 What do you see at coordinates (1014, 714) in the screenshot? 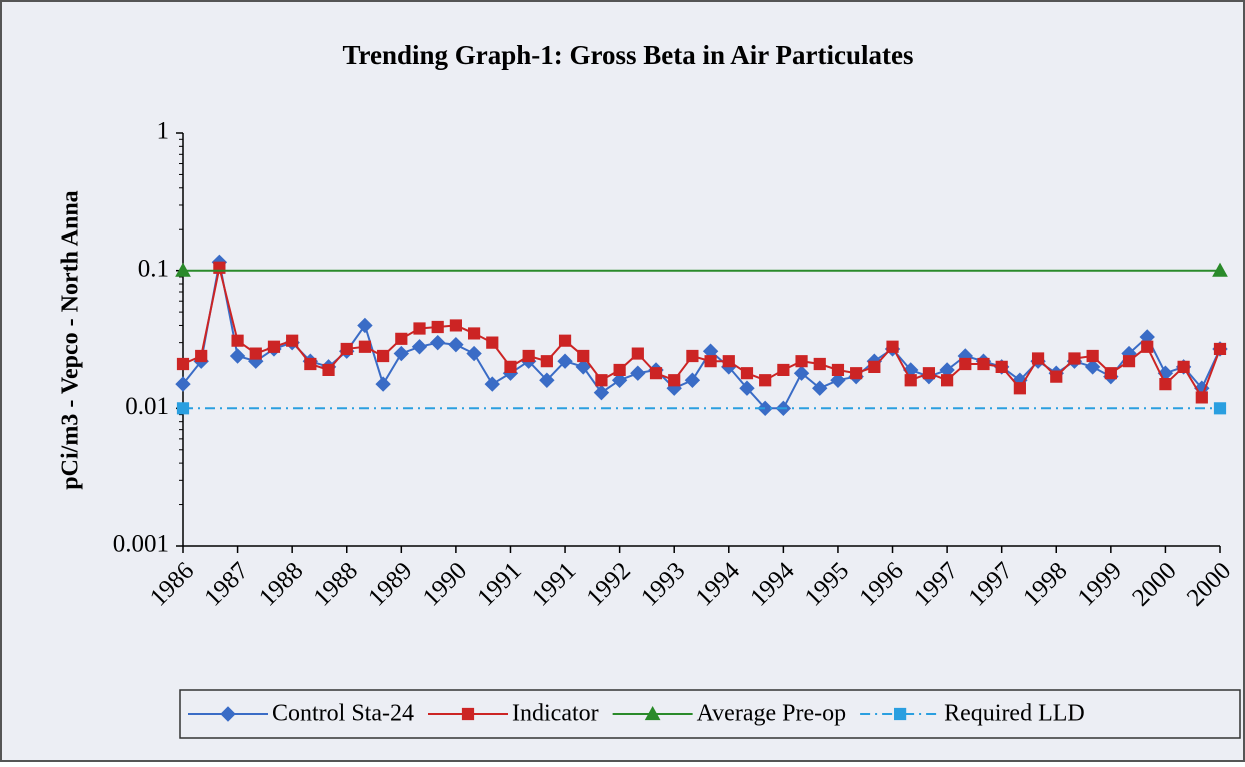
I see `legend-label: Required LLD` at bounding box center [1014, 714].